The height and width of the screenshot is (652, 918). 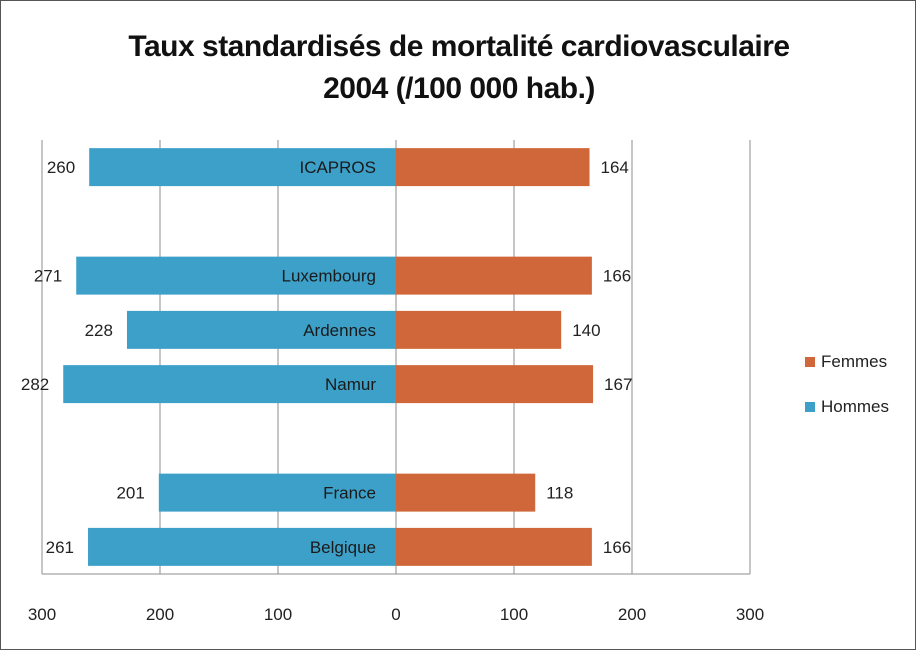 I want to click on data-label-hommes: 282, so click(x=35, y=384).